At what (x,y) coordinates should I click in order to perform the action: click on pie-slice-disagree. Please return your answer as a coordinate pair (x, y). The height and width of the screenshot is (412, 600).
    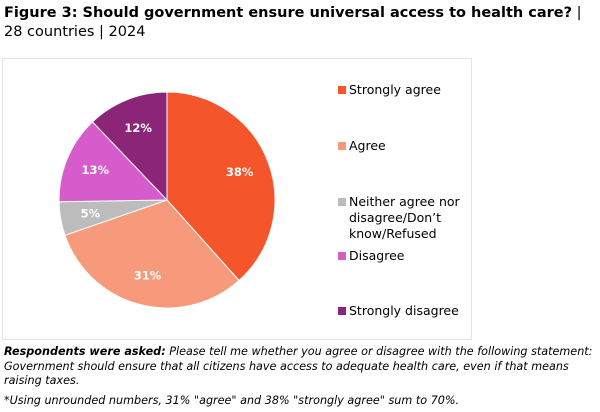
    Looking at the image, I should click on (113, 162).